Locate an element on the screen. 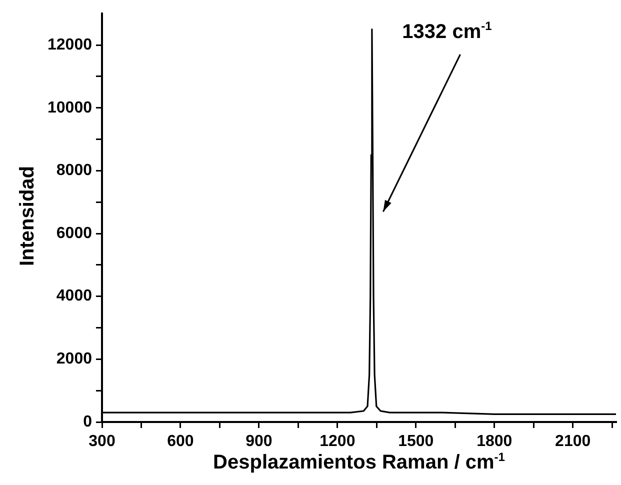 This screenshot has width=621, height=485. y-tick-label: 8000 is located at coordinates (74, 171).